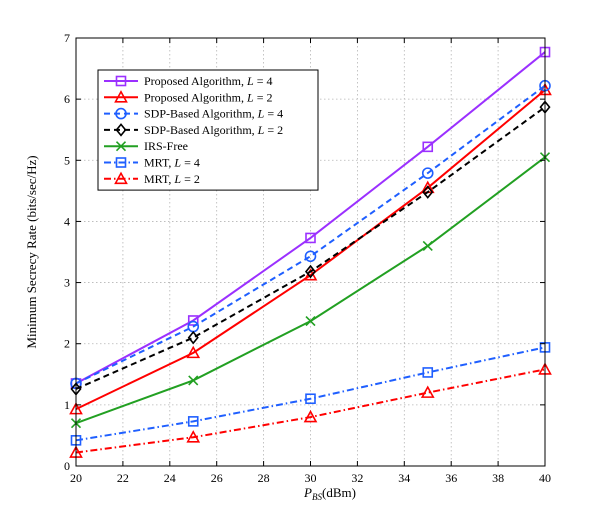  What do you see at coordinates (357, 478) in the screenshot?
I see `x-tick-label: 32` at bounding box center [357, 478].